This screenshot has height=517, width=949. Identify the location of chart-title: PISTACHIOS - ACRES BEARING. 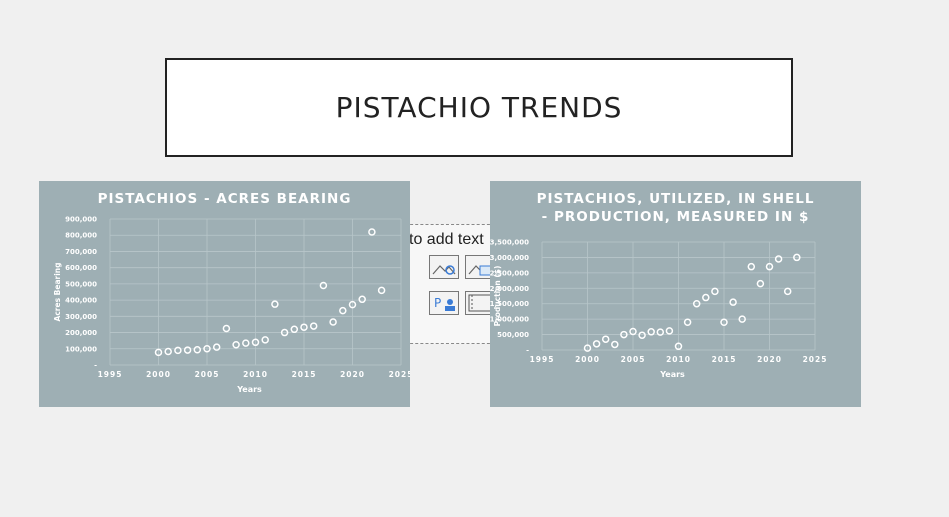
(225, 199).